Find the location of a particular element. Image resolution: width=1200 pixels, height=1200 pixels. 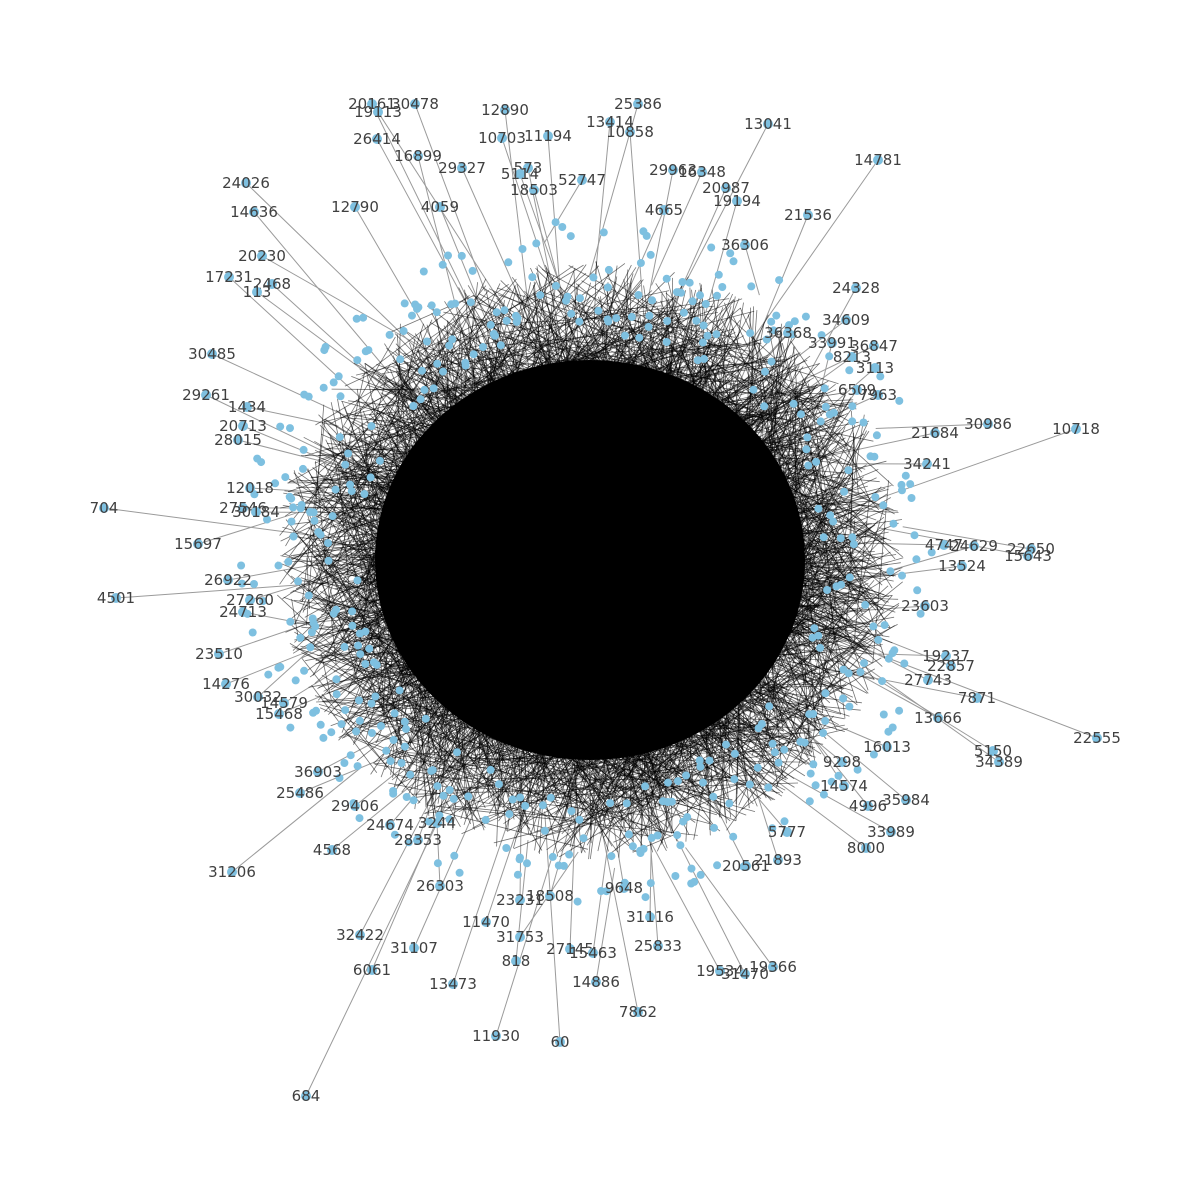

node-label: 33991 is located at coordinates (832, 343).